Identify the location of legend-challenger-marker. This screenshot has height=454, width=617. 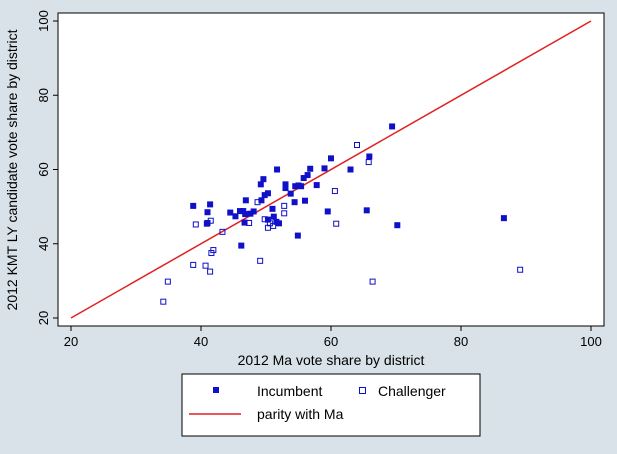
(362, 390).